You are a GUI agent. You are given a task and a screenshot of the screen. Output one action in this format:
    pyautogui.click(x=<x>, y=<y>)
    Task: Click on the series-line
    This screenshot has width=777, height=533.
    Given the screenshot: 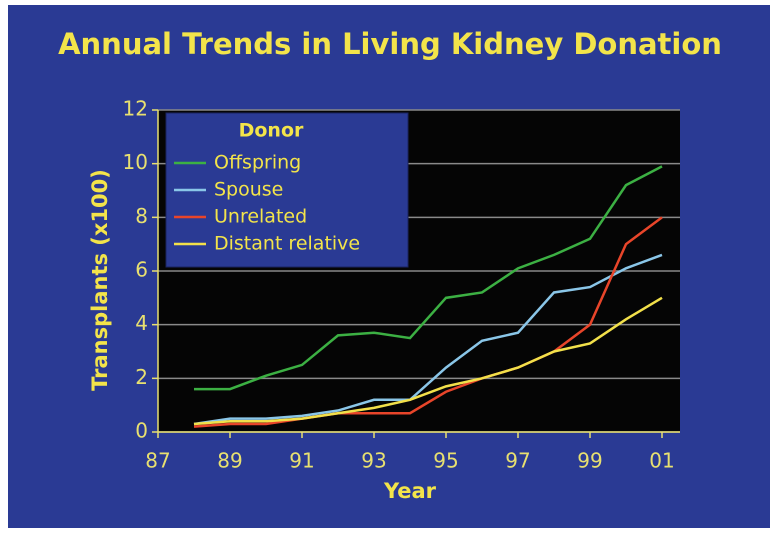 What is the action you would take?
    pyautogui.click(x=428, y=361)
    